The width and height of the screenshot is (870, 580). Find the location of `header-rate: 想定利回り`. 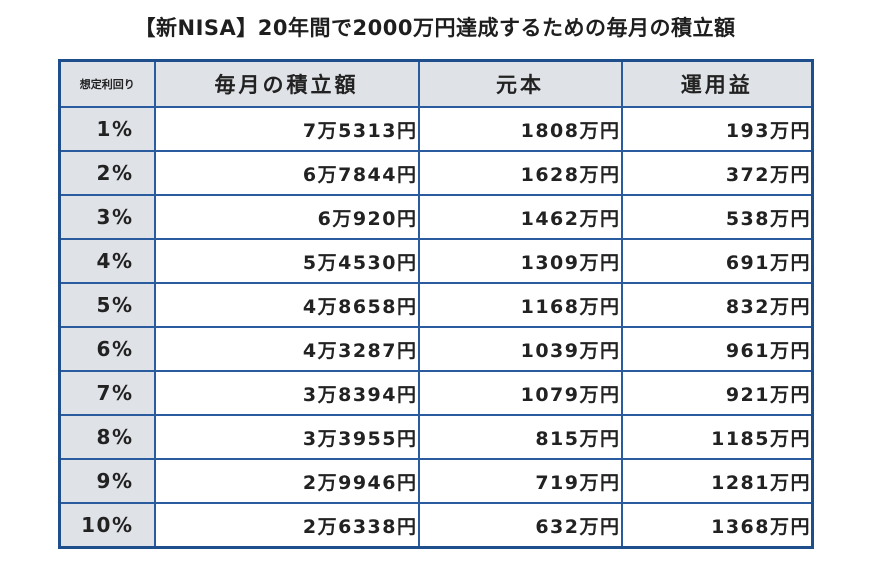

header-rate: 想定利回り is located at coordinates (107, 83).